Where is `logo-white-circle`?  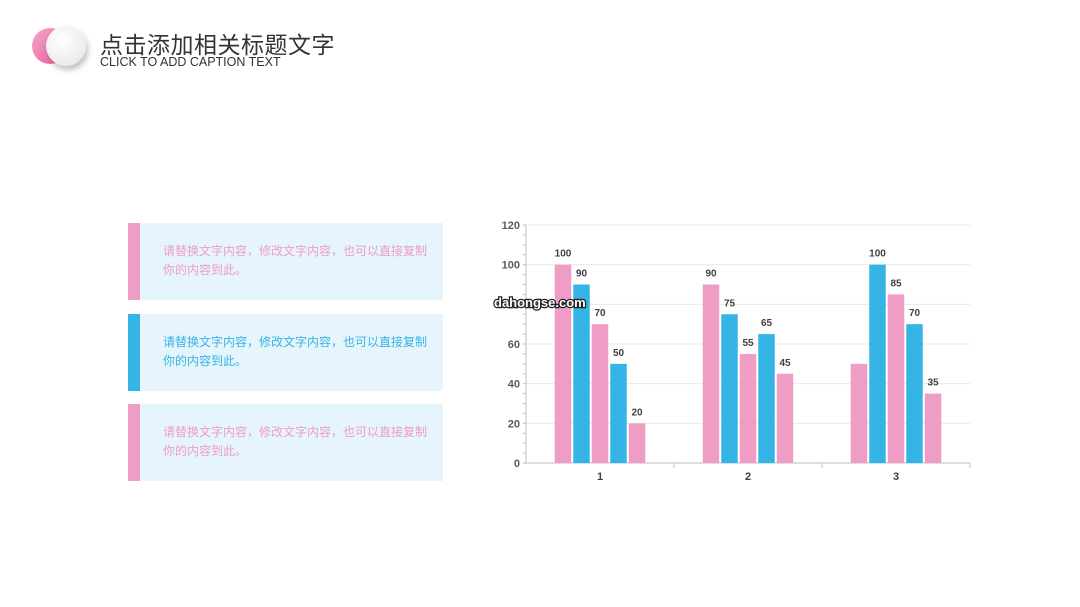
logo-white-circle is located at coordinates (66, 46).